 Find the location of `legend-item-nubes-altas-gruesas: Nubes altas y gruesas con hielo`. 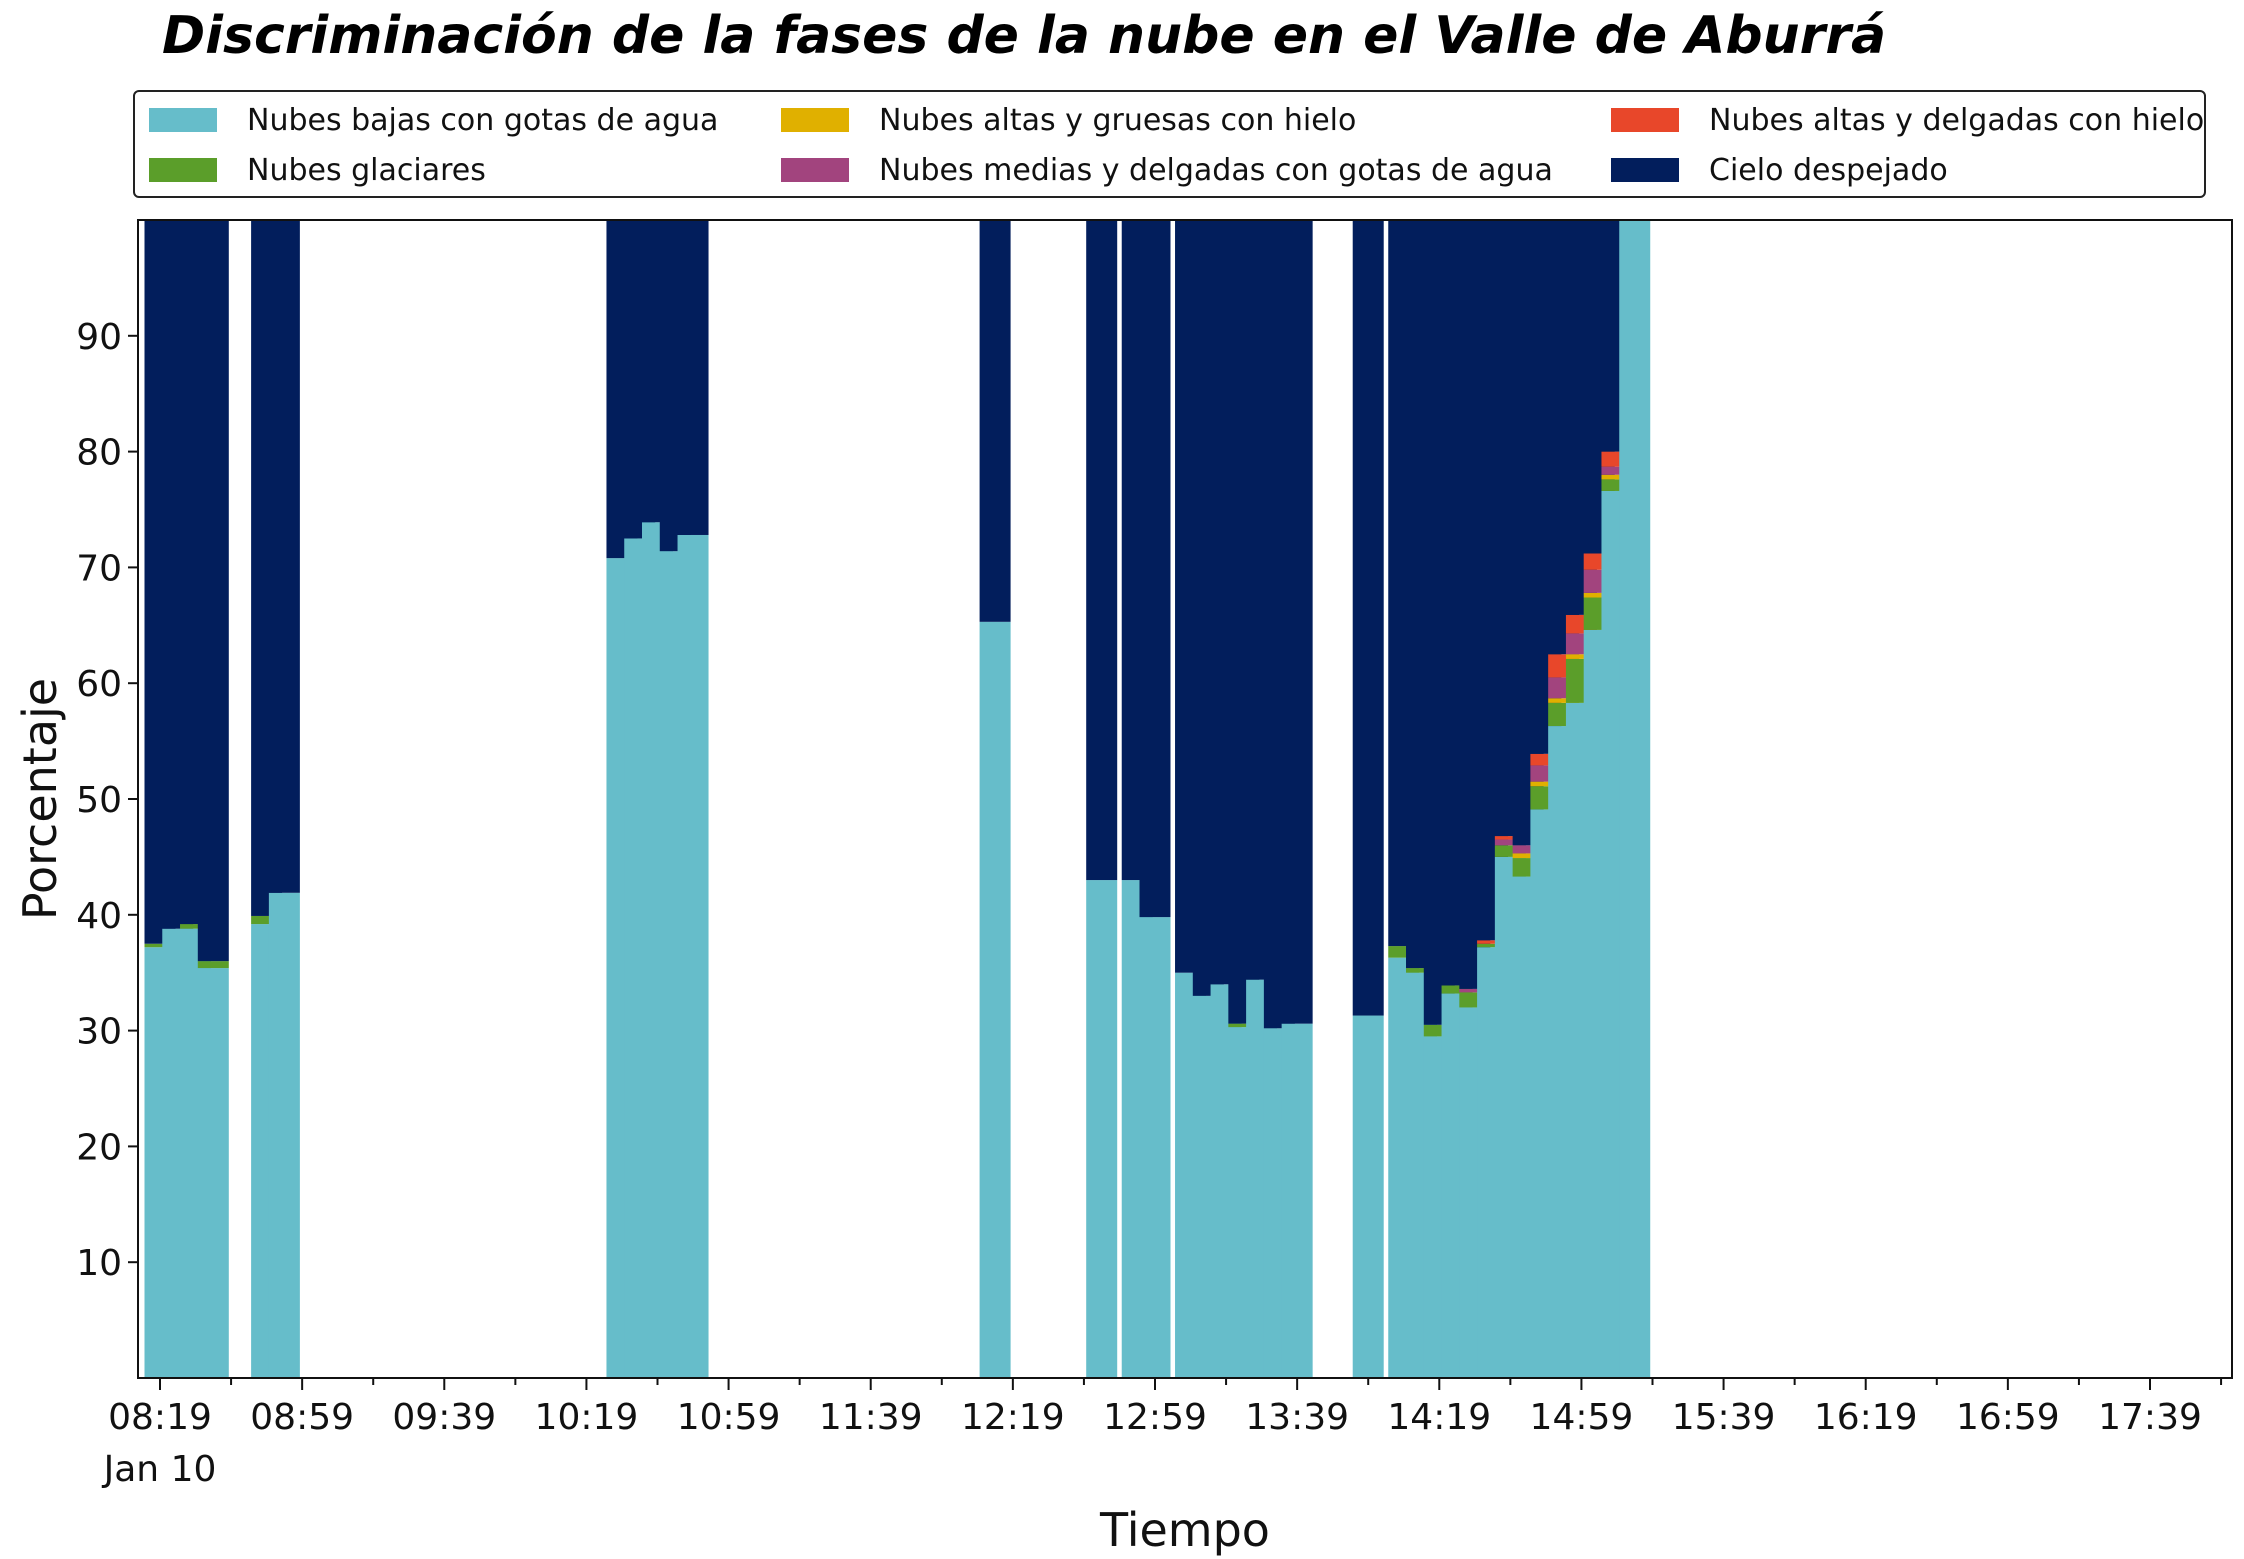

legend-item-nubes-altas-gruesas: Nubes altas y gruesas con hielo is located at coordinates (1068, 120).